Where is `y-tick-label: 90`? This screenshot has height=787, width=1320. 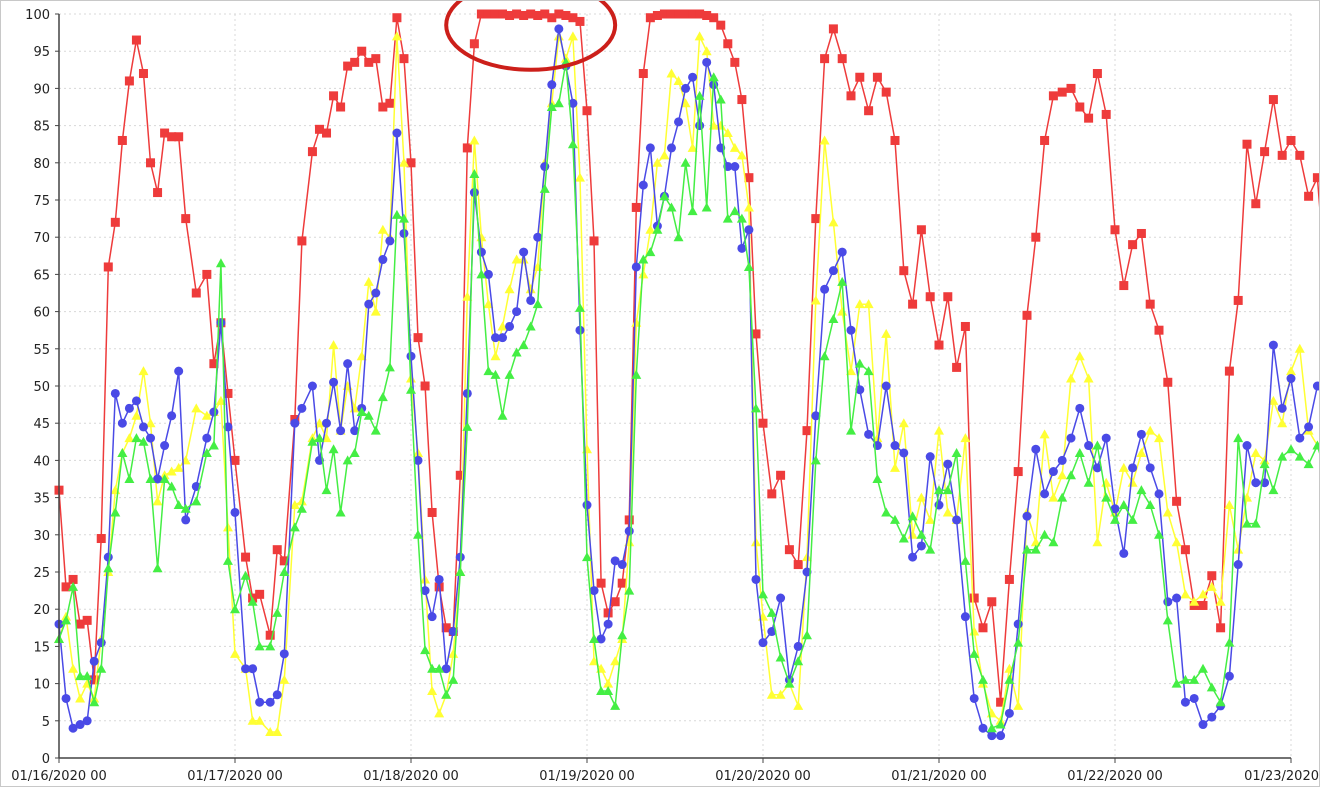 y-tick-label: 90 is located at coordinates (41, 89).